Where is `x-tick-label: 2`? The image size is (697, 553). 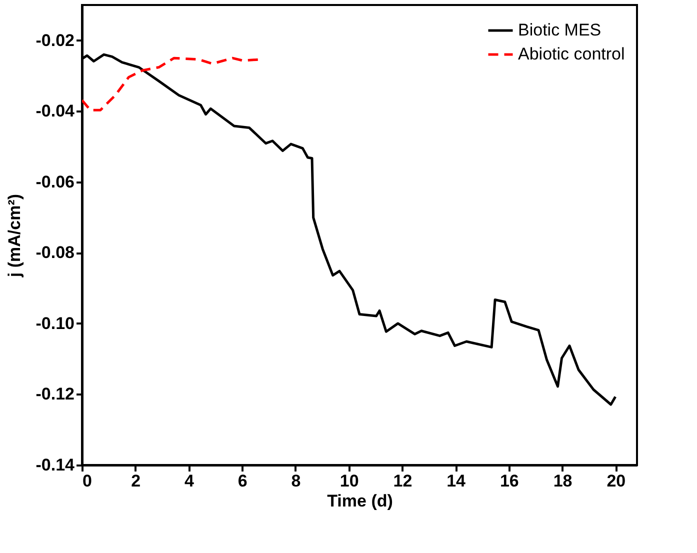 x-tick-label: 2 is located at coordinates (136, 481).